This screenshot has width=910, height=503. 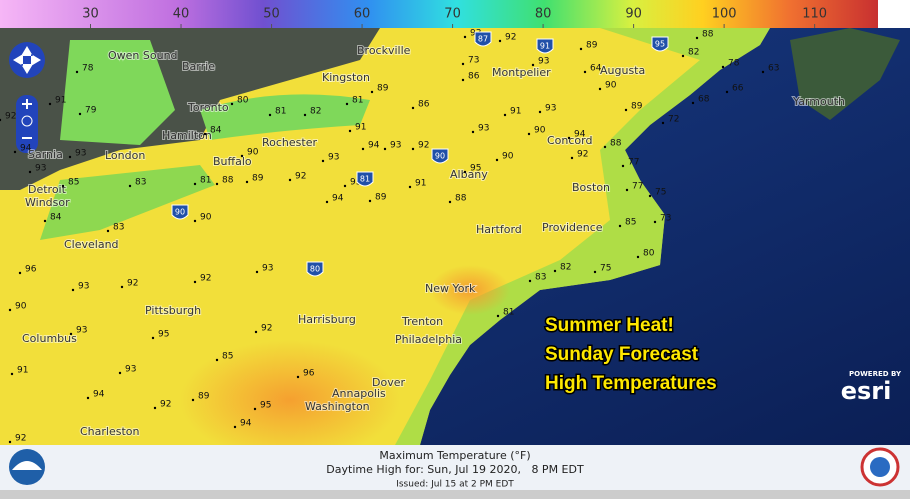 I want to click on interstate-number: 91, so click(x=545, y=46).